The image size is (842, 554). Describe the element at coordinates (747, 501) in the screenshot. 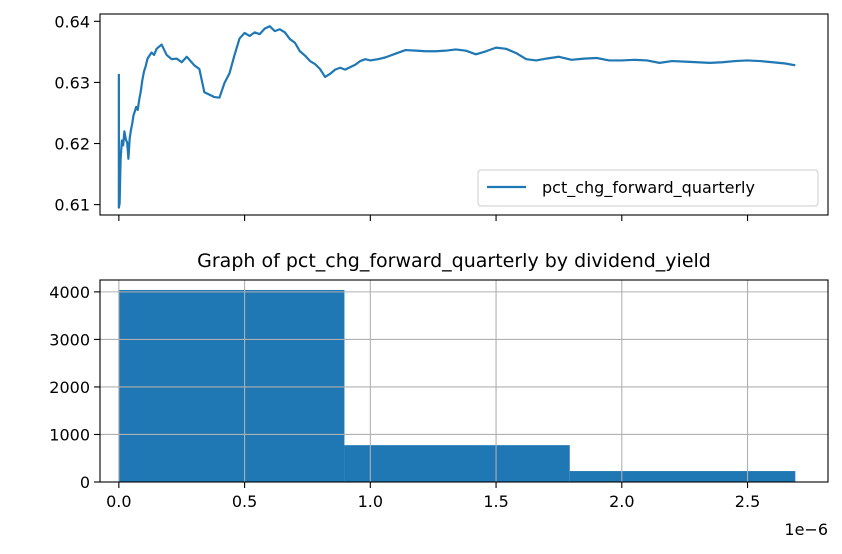

I see `x-tick-label: 2.5` at that location.